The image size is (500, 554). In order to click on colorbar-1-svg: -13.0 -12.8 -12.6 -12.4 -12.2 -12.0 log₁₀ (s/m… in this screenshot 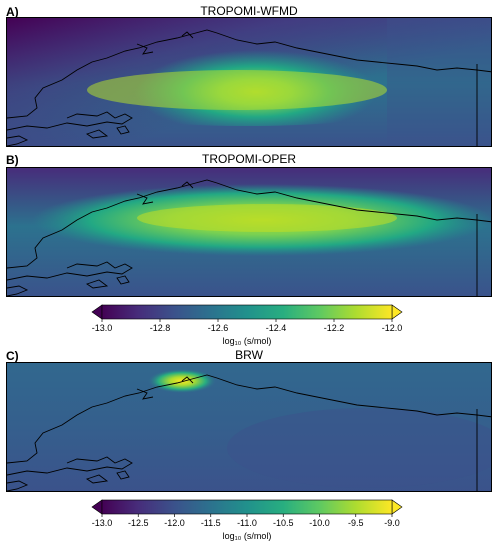, I will do `click(247, 325)`.